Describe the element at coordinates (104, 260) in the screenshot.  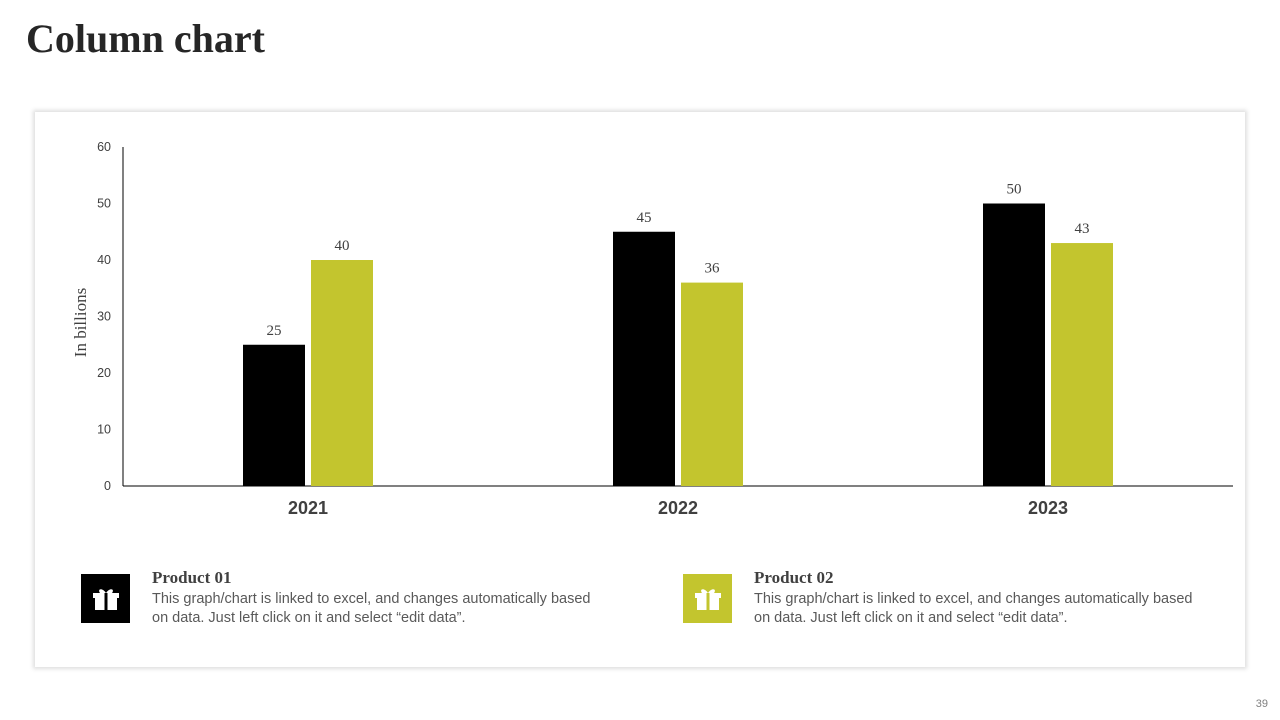
I see `y-tick-label: 40` at that location.